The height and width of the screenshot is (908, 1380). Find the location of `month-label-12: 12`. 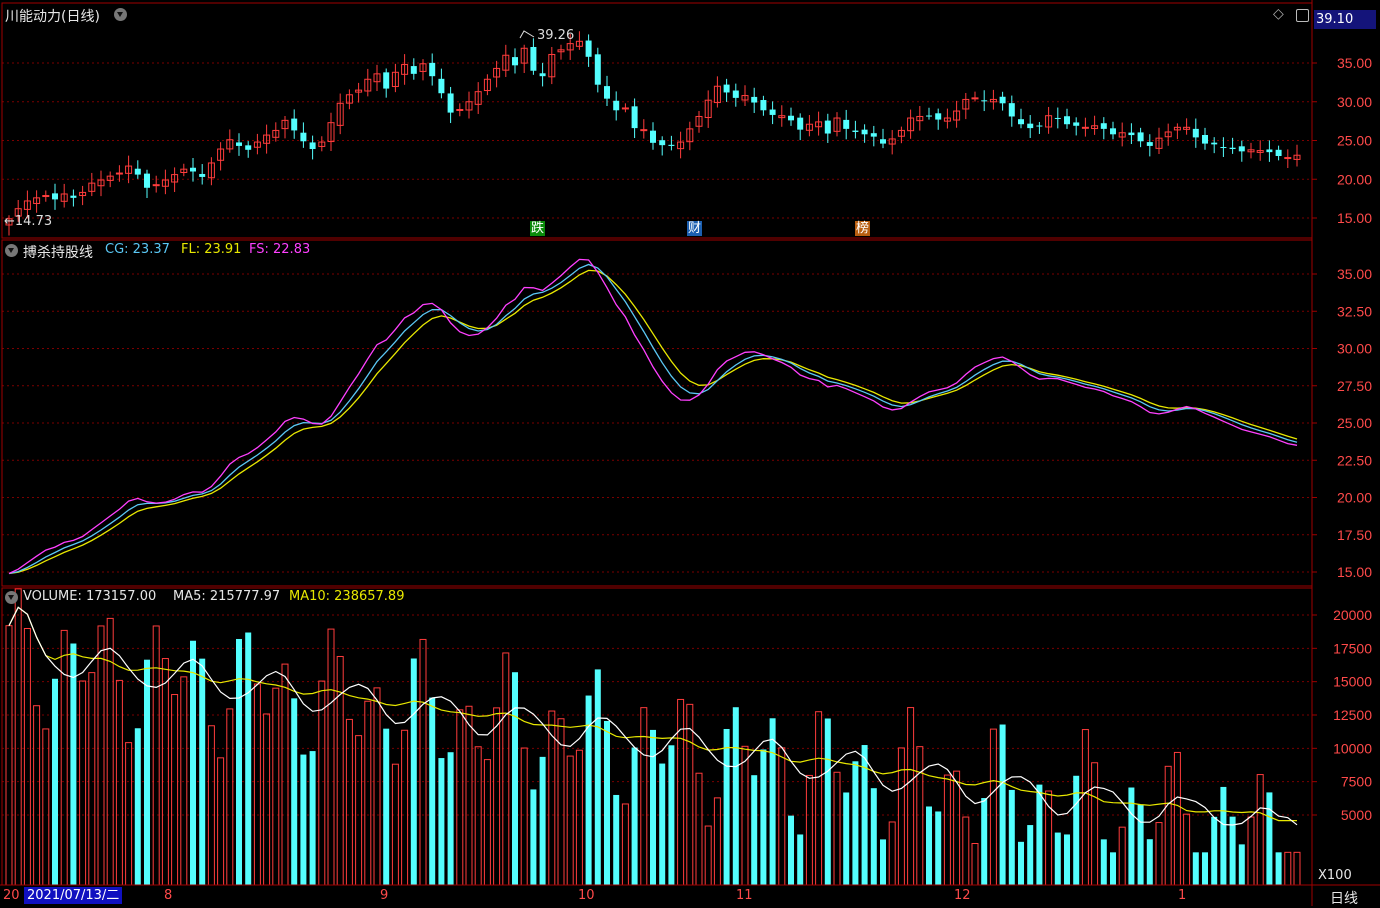

month-label-12: 12 is located at coordinates (962, 895).